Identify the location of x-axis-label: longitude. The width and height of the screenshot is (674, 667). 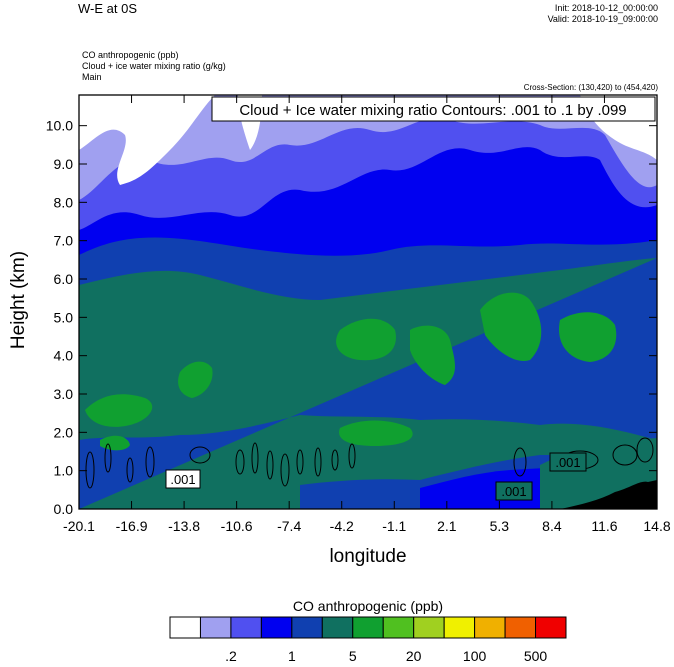
(367, 556).